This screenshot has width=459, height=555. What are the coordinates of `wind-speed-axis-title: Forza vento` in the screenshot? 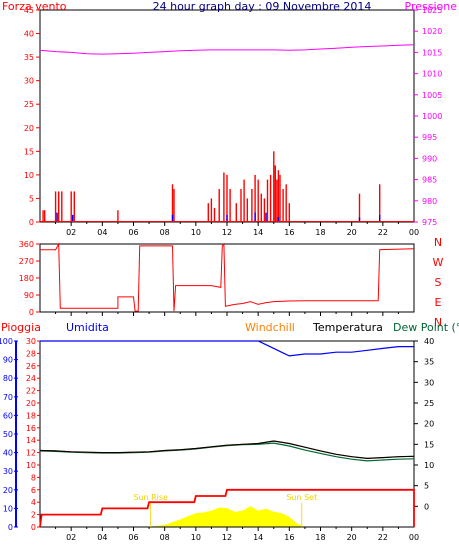 It's located at (34, 6).